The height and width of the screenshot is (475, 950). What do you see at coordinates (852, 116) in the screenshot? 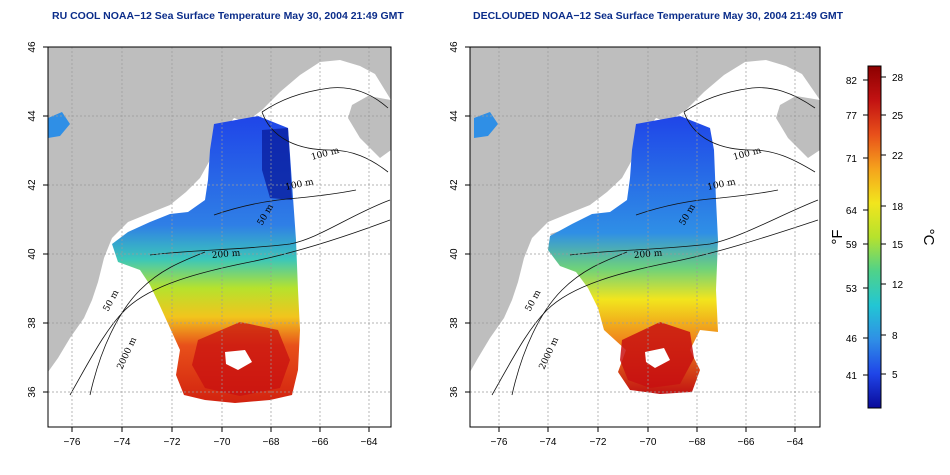
I see `fahrenheit-tick-1: 77` at bounding box center [852, 116].